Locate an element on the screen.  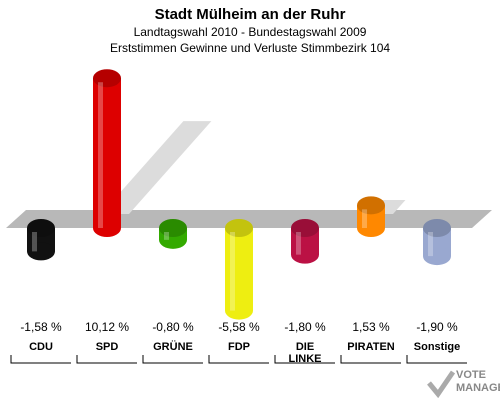
category-label: GRÜNE is located at coordinates (173, 346).